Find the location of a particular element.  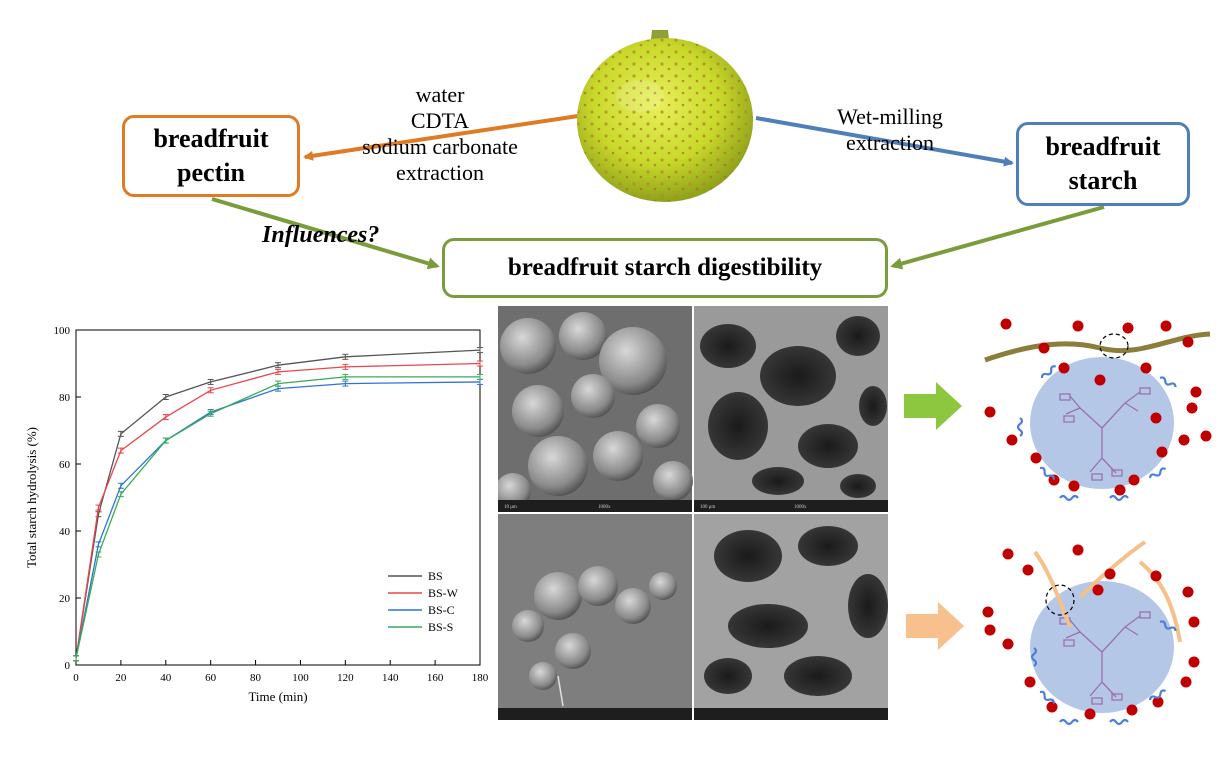

breadfruit-starch-box: breadfruit starch is located at coordinates (1103, 164).